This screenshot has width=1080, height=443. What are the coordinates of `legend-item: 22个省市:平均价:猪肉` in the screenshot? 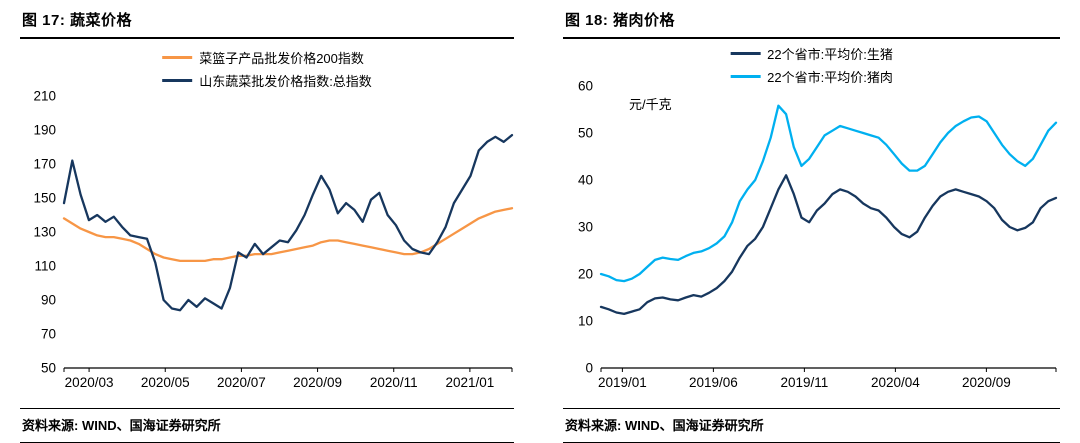 It's located at (811, 76).